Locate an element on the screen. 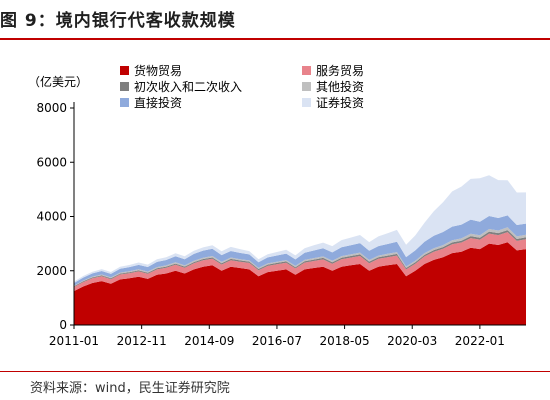 This screenshot has height=400, width=550. legend-item: 直接投资 is located at coordinates (151, 102).